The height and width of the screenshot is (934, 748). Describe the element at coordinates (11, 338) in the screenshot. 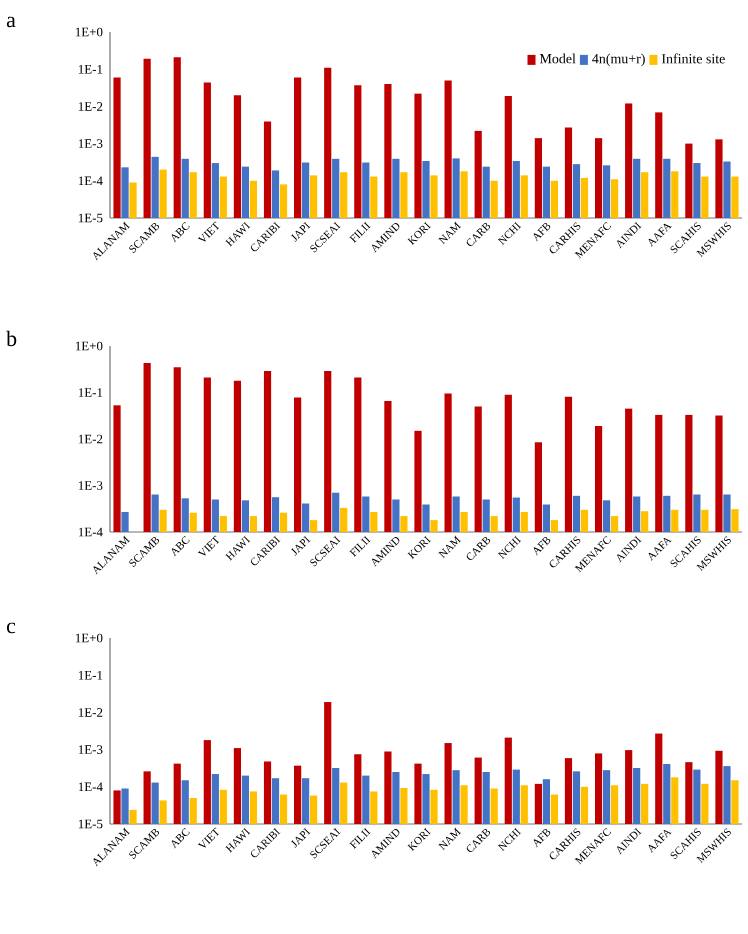

I see `chart-title: b` at that location.